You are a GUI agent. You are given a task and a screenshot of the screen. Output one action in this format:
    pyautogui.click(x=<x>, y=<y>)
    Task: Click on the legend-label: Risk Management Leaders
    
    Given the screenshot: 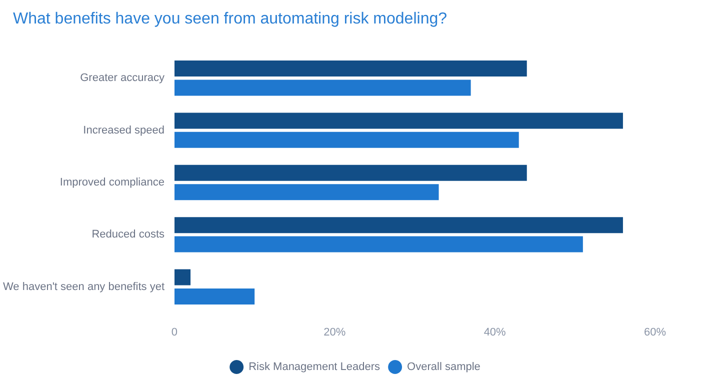 What is the action you would take?
    pyautogui.click(x=314, y=367)
    